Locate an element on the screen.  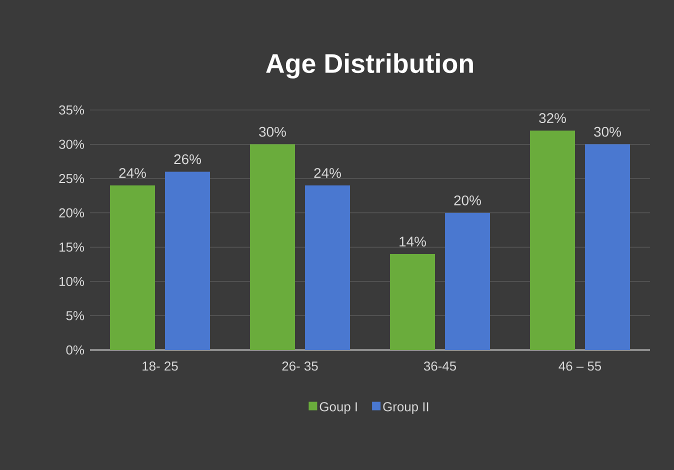
y-tick-label: 5% is located at coordinates (75, 315).